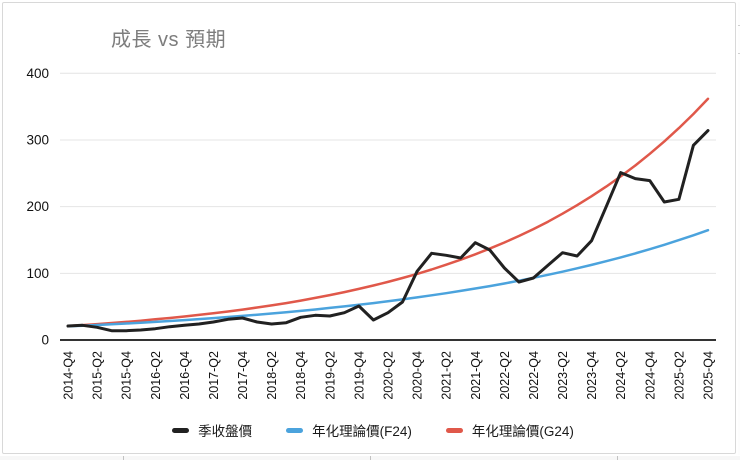  Describe the element at coordinates (243, 375) in the screenshot. I see `x-axis-tick-label: 2017-Q4` at that location.